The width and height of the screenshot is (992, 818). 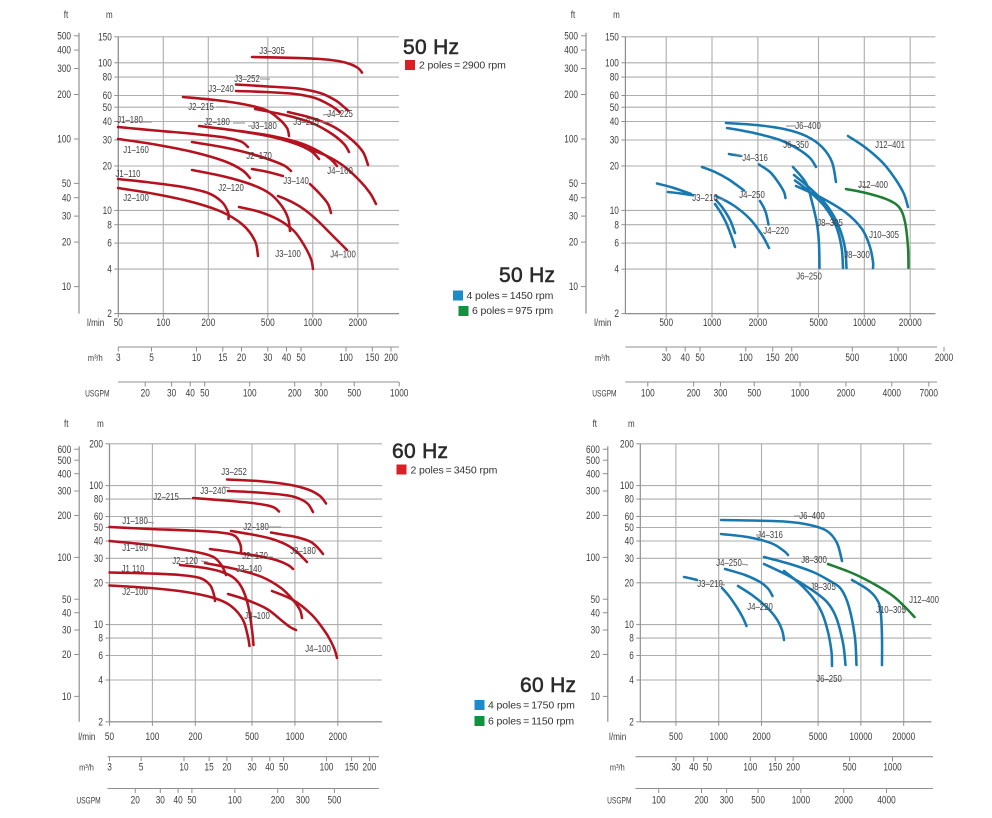 I want to click on svg-text: J3–180, so click(x=264, y=125).